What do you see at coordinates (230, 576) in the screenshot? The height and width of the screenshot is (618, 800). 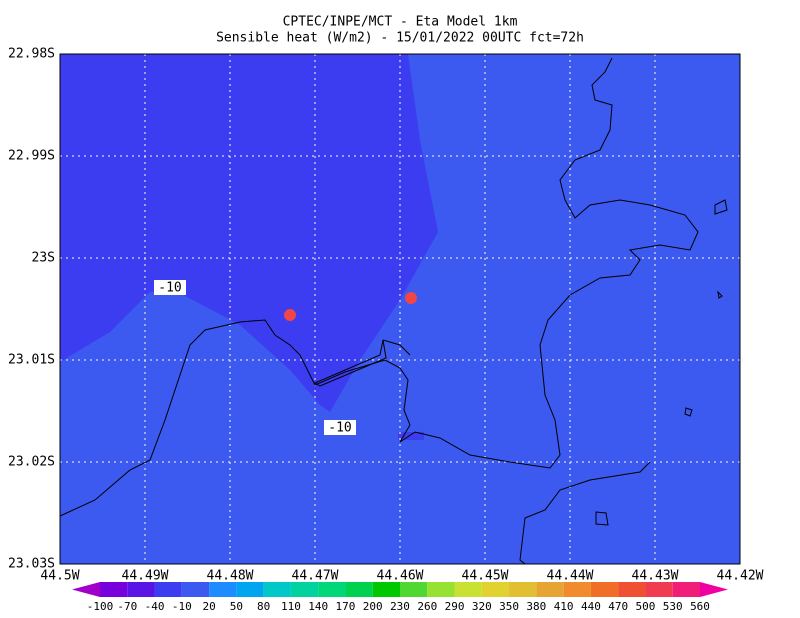 I see `x-tick-label: 44.48W` at bounding box center [230, 576].